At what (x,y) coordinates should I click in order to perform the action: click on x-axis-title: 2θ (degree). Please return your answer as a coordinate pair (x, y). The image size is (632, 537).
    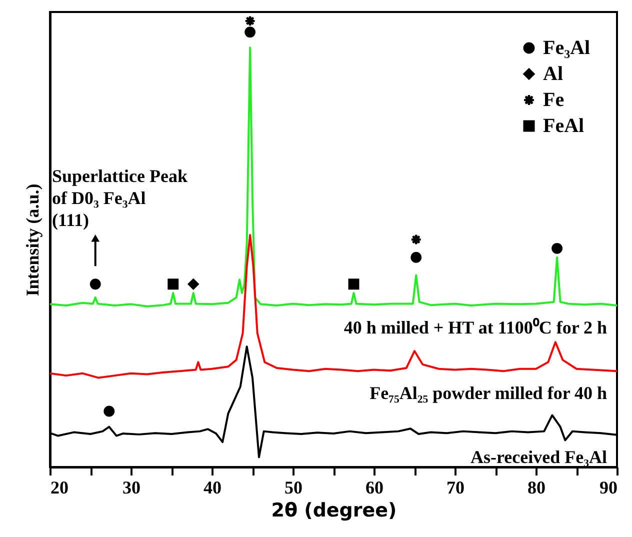
    Looking at the image, I should click on (334, 511).